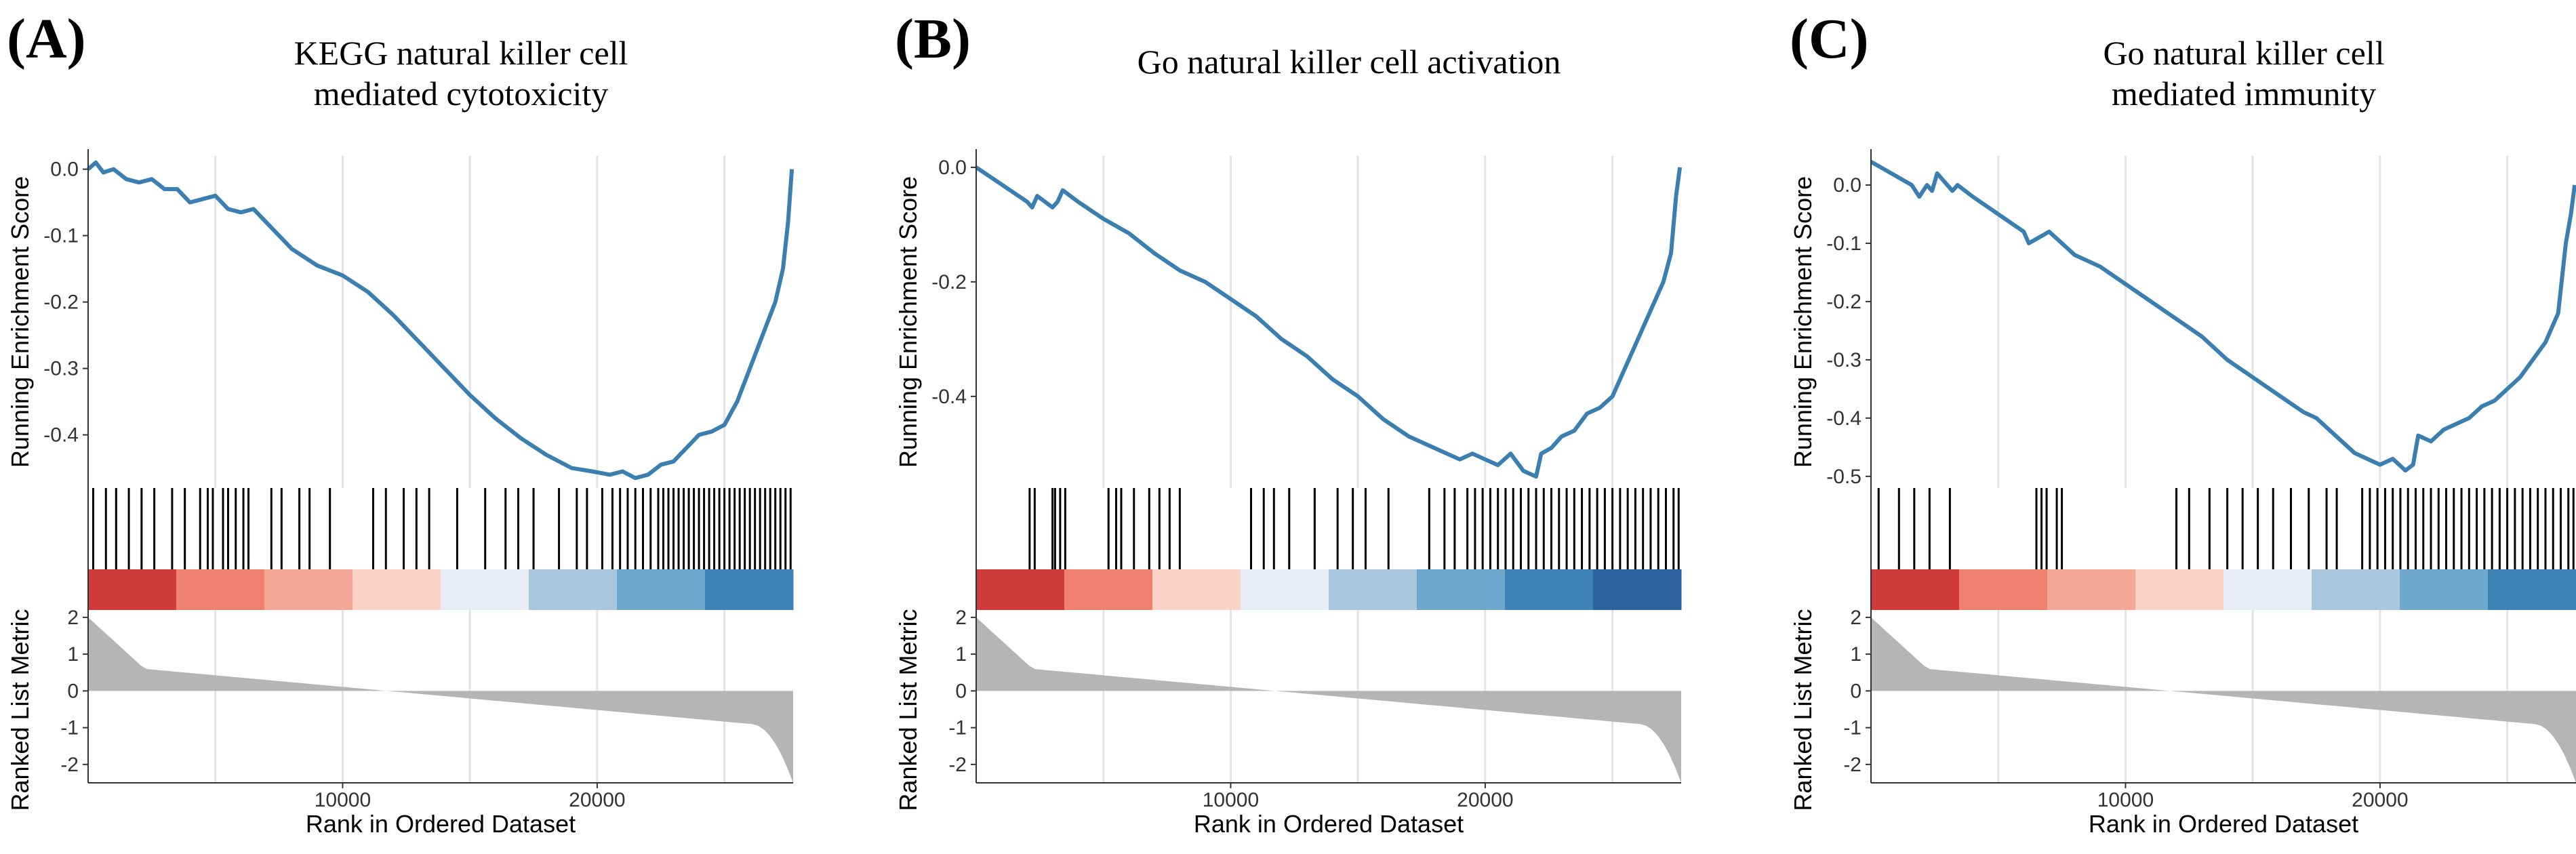 This screenshot has width=2576, height=854. I want to click on panel-title-line: Go natural killer cell, so click(2243, 53).